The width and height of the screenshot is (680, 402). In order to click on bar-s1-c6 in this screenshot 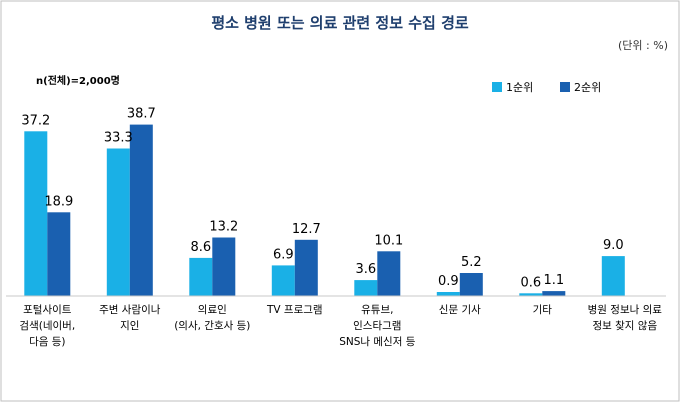, I will do `click(448, 294)`.